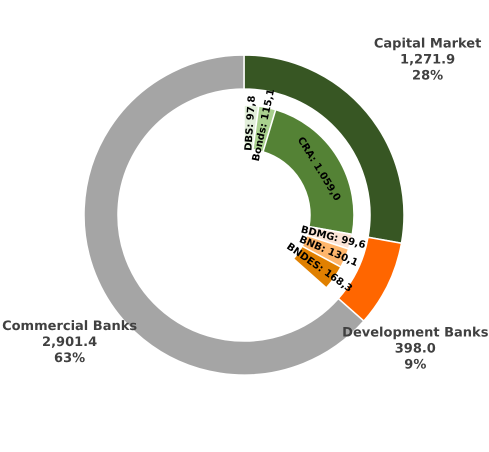 The height and width of the screenshot is (452, 489). What do you see at coordinates (415, 357) in the screenshot?
I see `data-label: 398.0 9%` at bounding box center [415, 357].